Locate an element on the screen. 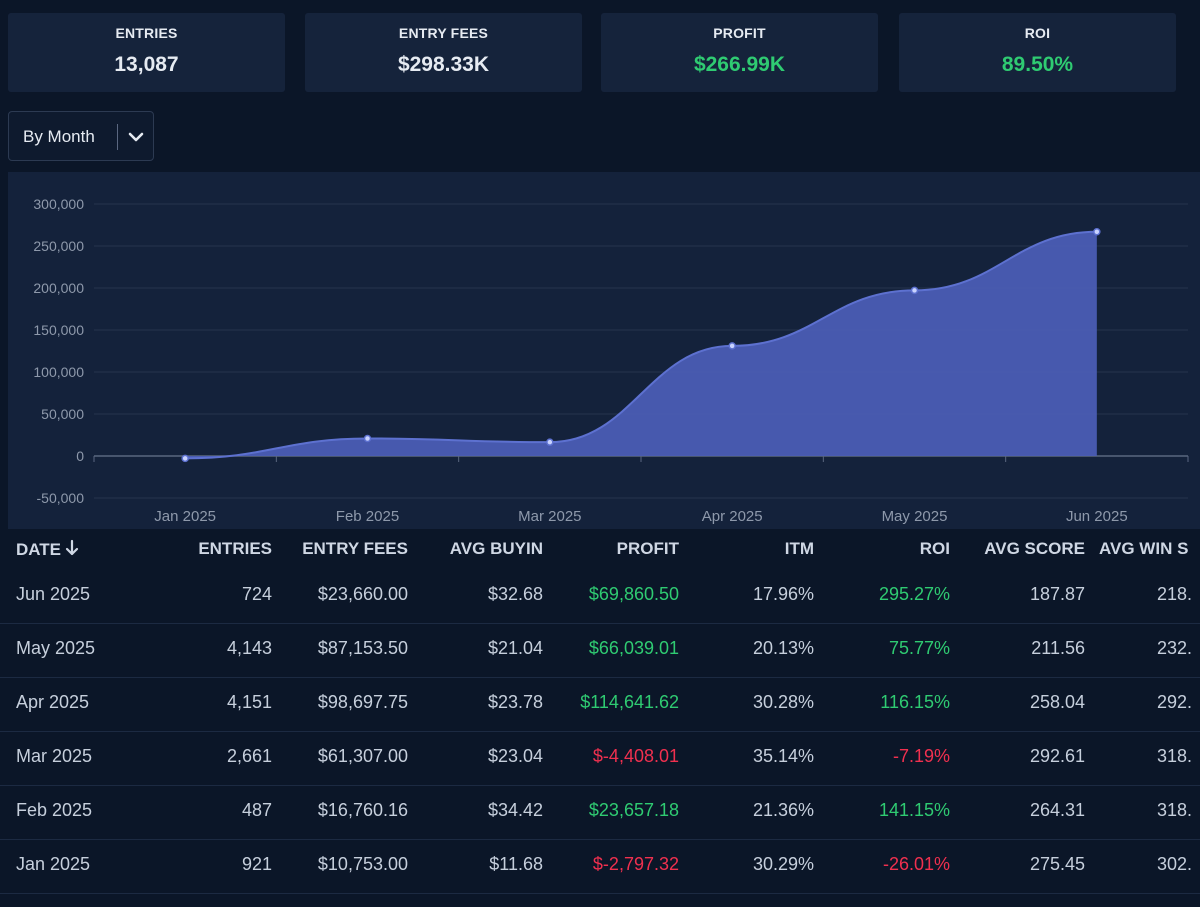 The image size is (1200, 907). cell-itm: 17.96% is located at coordinates (783, 594).